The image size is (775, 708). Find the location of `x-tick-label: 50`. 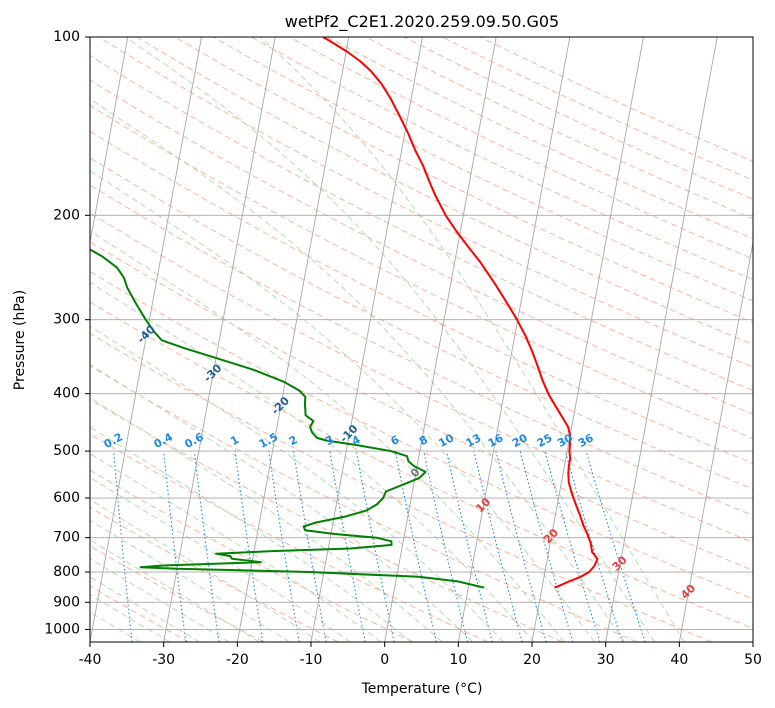

x-tick-label: 50 is located at coordinates (753, 660).